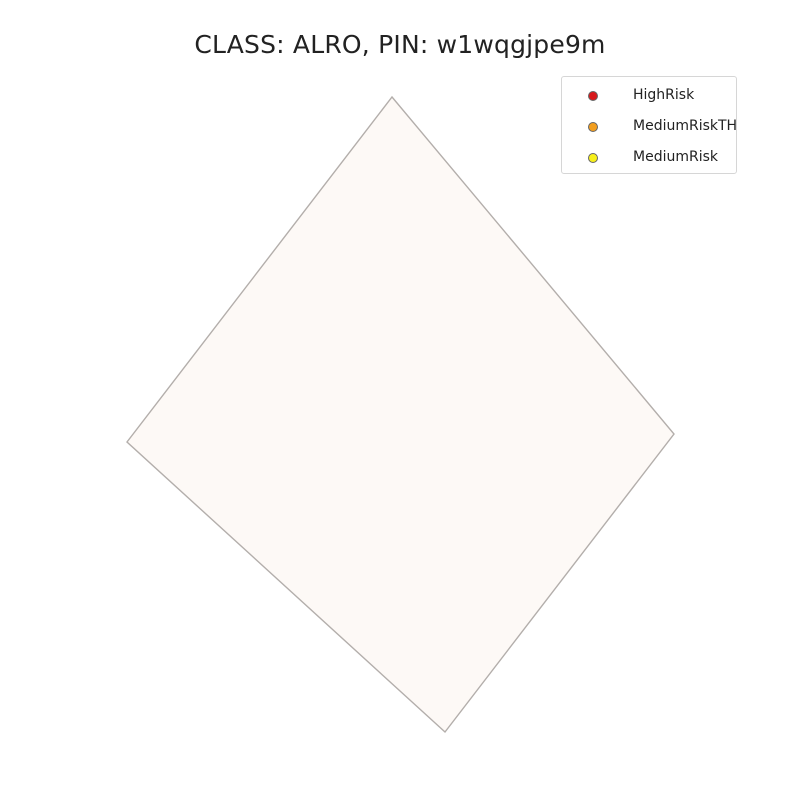 Image resolution: width=800 pixels, height=800 pixels. Describe the element at coordinates (664, 95) in the screenshot. I see `legend-label-highrisk: HighRisk` at that location.